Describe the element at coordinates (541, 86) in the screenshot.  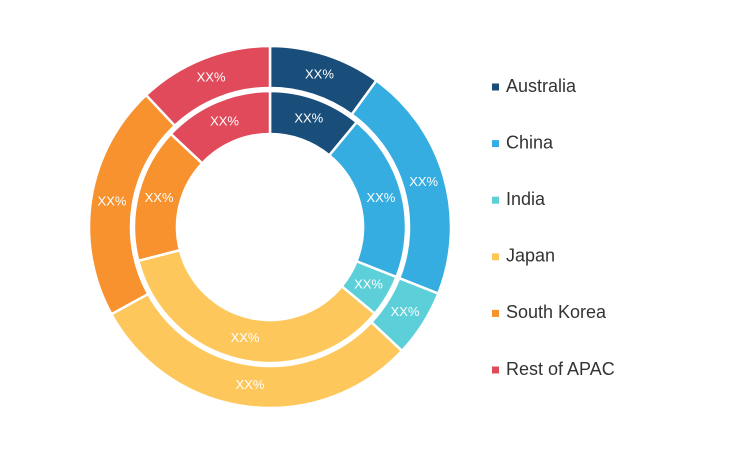
I see `legend-label: Australia` at that location.